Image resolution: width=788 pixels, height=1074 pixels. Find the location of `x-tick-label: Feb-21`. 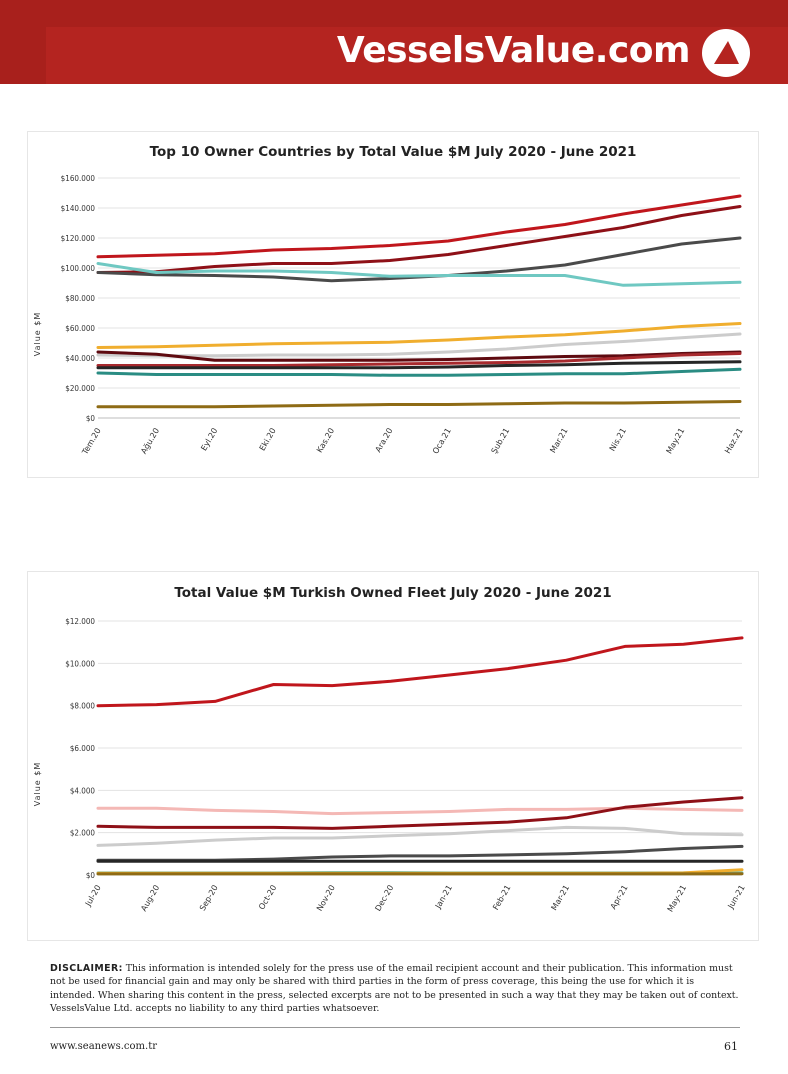

x-tick-label: Feb-21 is located at coordinates (501, 898).